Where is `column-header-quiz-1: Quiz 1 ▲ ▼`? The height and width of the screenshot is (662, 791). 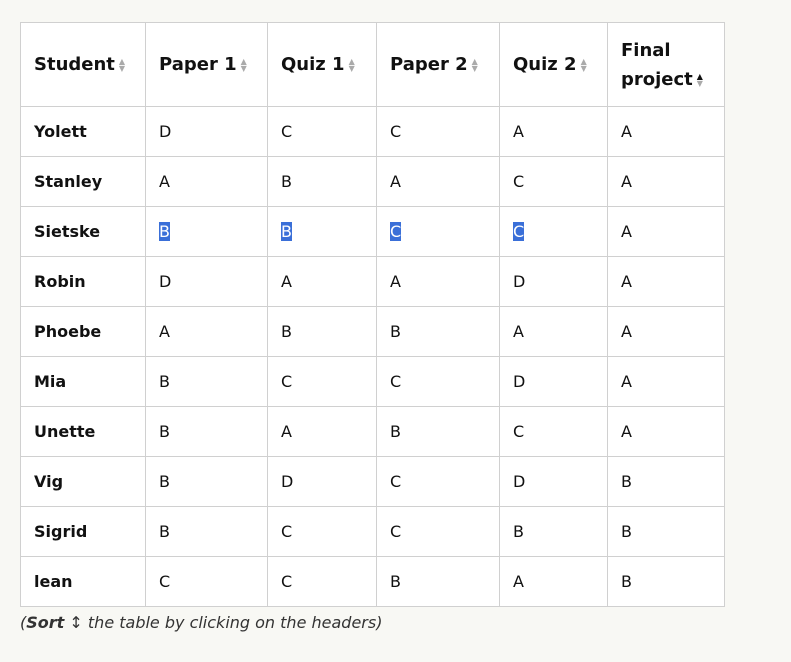
column-header-quiz-1: Quiz 1 ▲ ▼ is located at coordinates (322, 64).